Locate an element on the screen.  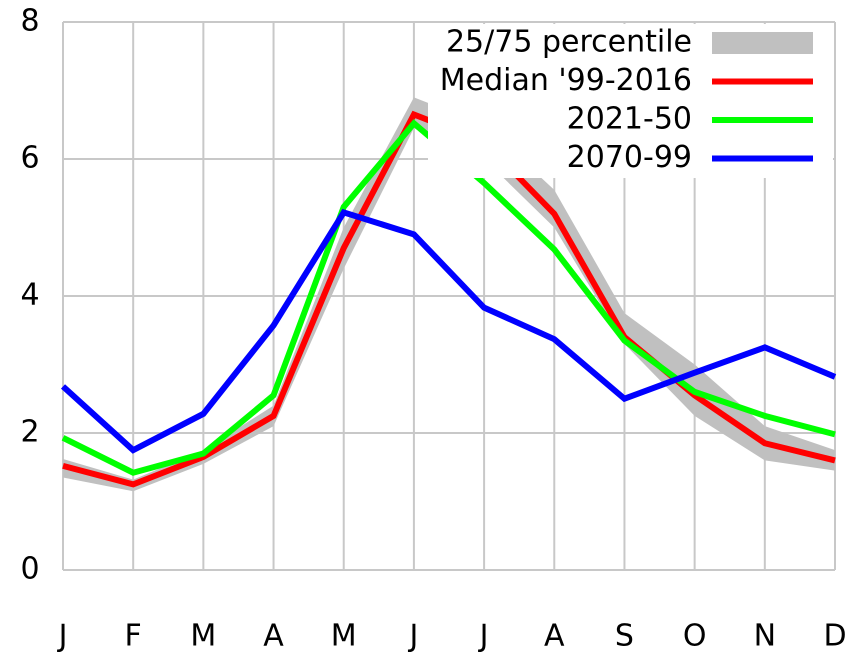
x-tick-label: O is located at coordinates (695, 636).